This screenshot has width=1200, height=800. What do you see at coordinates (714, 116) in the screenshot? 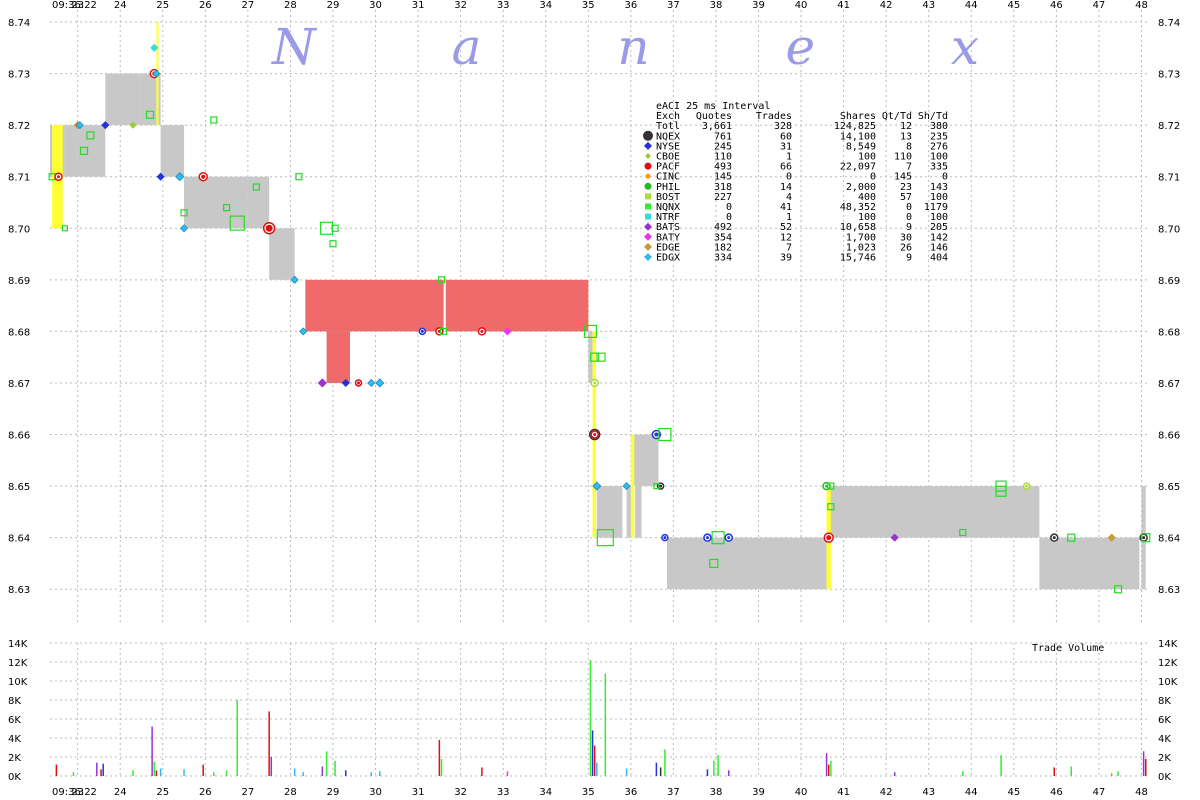
I see `legend-column-header: Quotes` at bounding box center [714, 116].